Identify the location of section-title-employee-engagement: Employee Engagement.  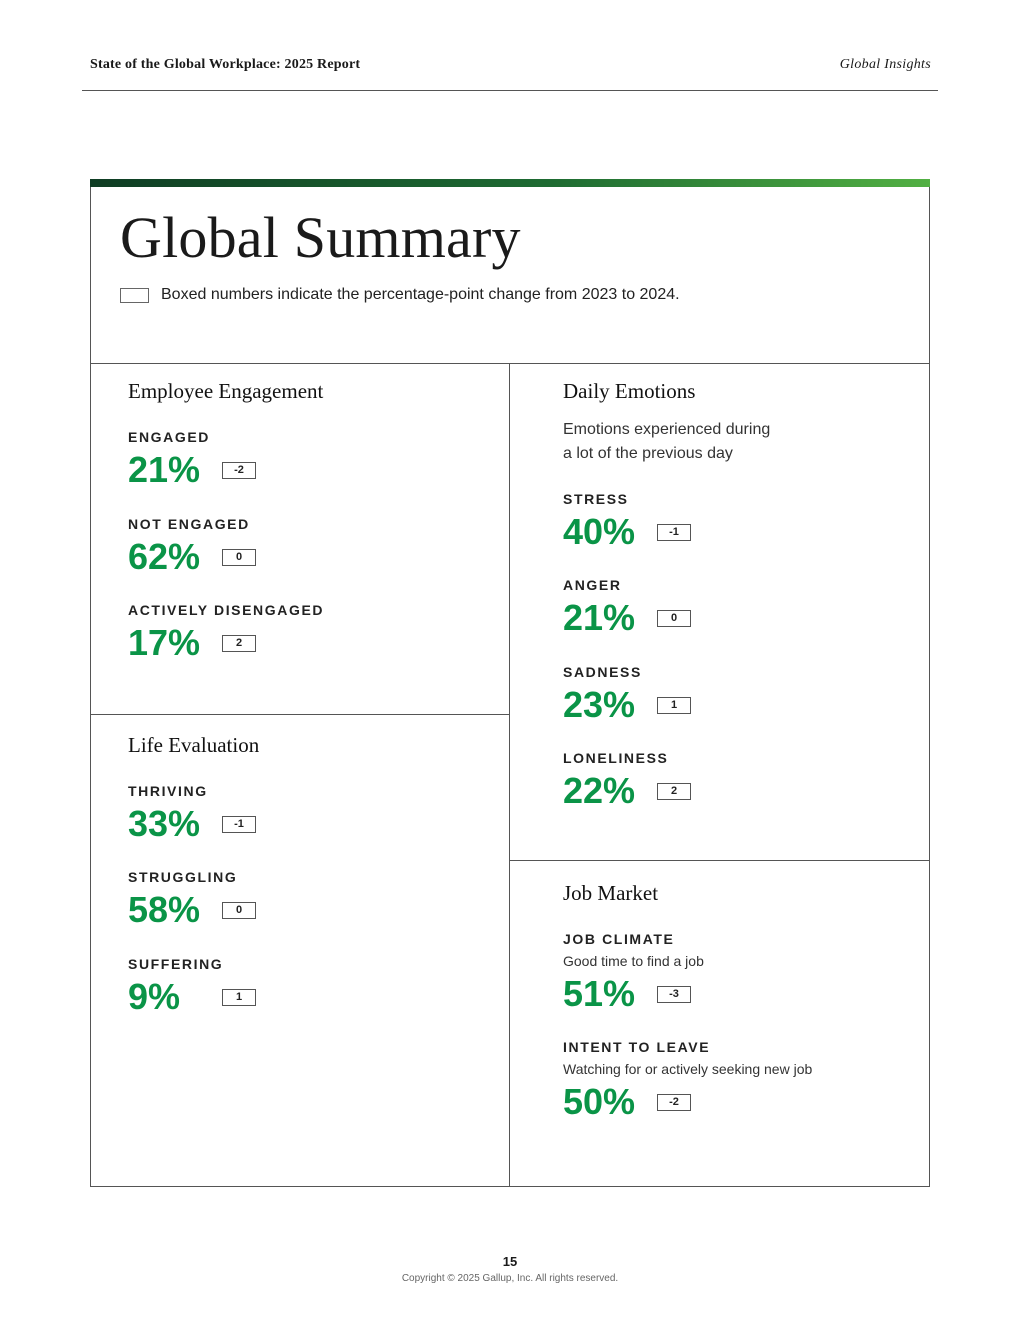
(226, 391).